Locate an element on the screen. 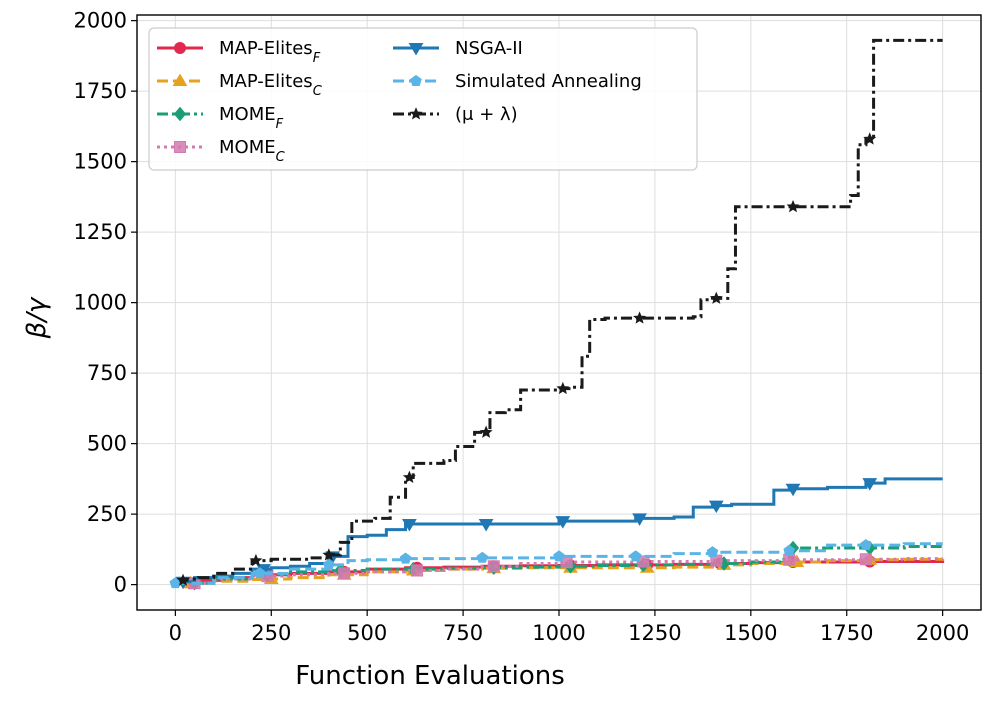 This screenshot has width=996, height=705. legend-entry: Simulated Annealing is located at coordinates (517, 81).